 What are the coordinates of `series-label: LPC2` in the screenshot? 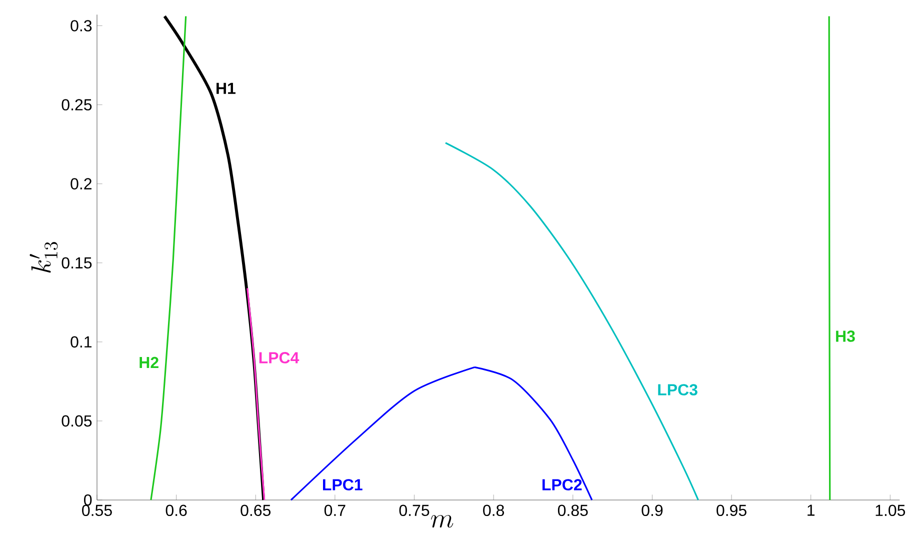 It's located at (562, 484).